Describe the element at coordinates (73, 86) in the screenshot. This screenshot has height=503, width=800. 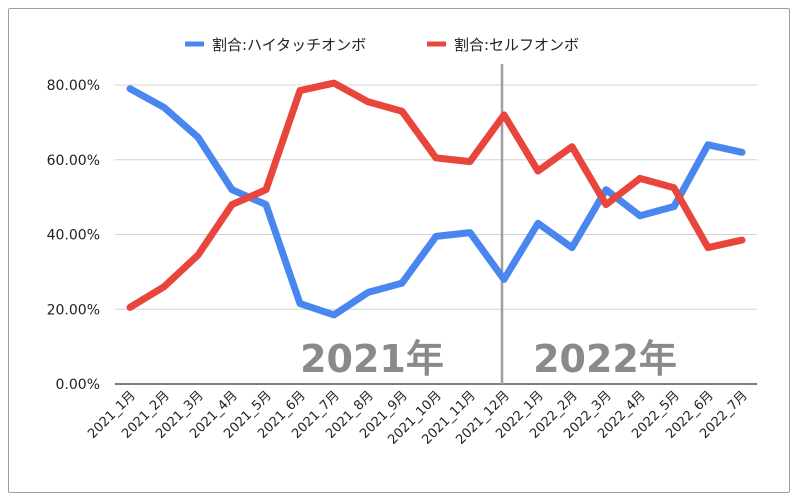
I see `y-tick-label: 80.00%` at that location.